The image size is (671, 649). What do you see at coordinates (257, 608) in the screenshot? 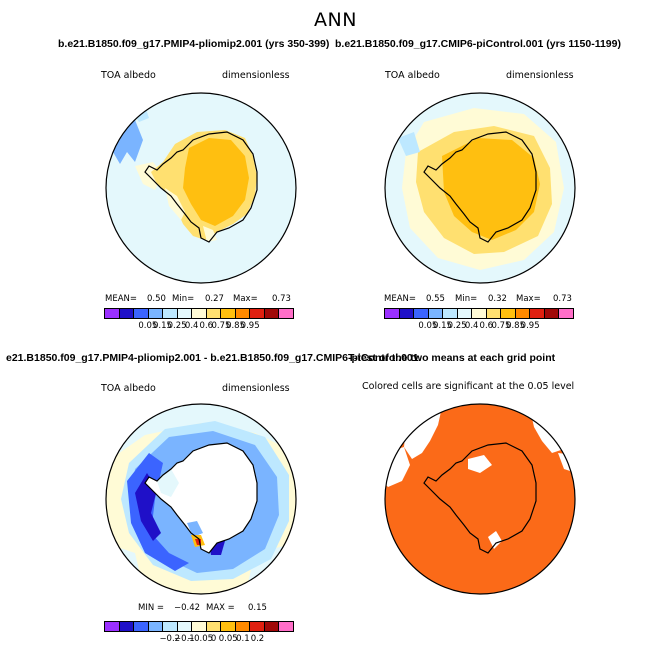
I see `panel-3-max-value: 0.15` at bounding box center [257, 608].